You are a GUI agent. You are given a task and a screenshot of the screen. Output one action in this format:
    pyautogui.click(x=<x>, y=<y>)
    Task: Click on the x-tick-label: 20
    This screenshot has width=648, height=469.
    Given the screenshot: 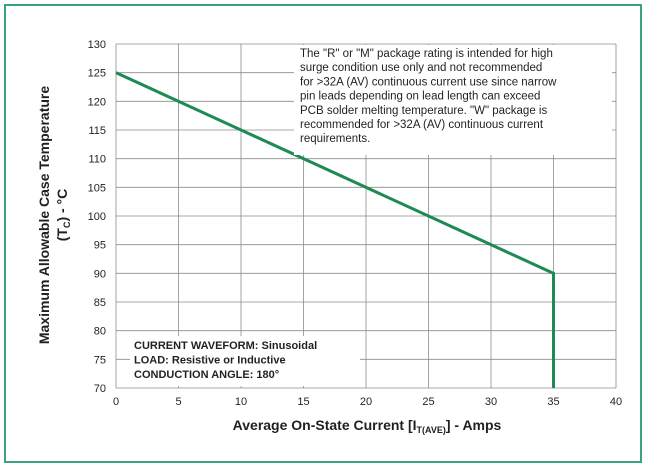 What is the action you would take?
    pyautogui.click(x=366, y=402)
    